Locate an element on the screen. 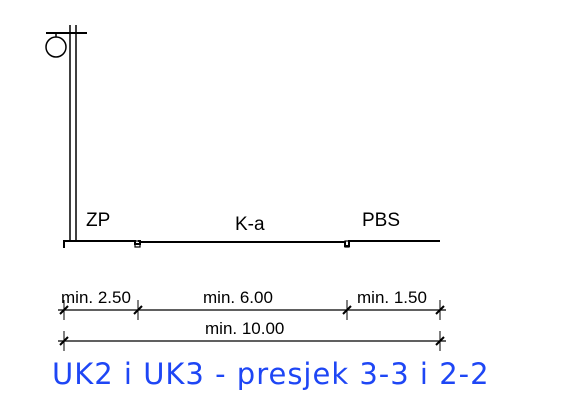 This screenshot has width=582, height=395. street-lamp-icon is located at coordinates (66, 133).